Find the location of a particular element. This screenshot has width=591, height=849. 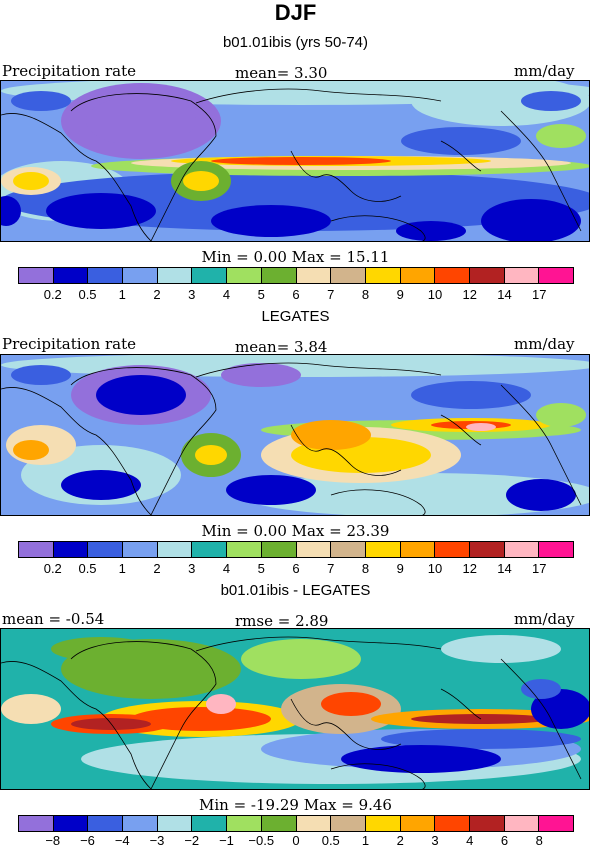

colorbar-tick-label: −2 is located at coordinates (192, 840).